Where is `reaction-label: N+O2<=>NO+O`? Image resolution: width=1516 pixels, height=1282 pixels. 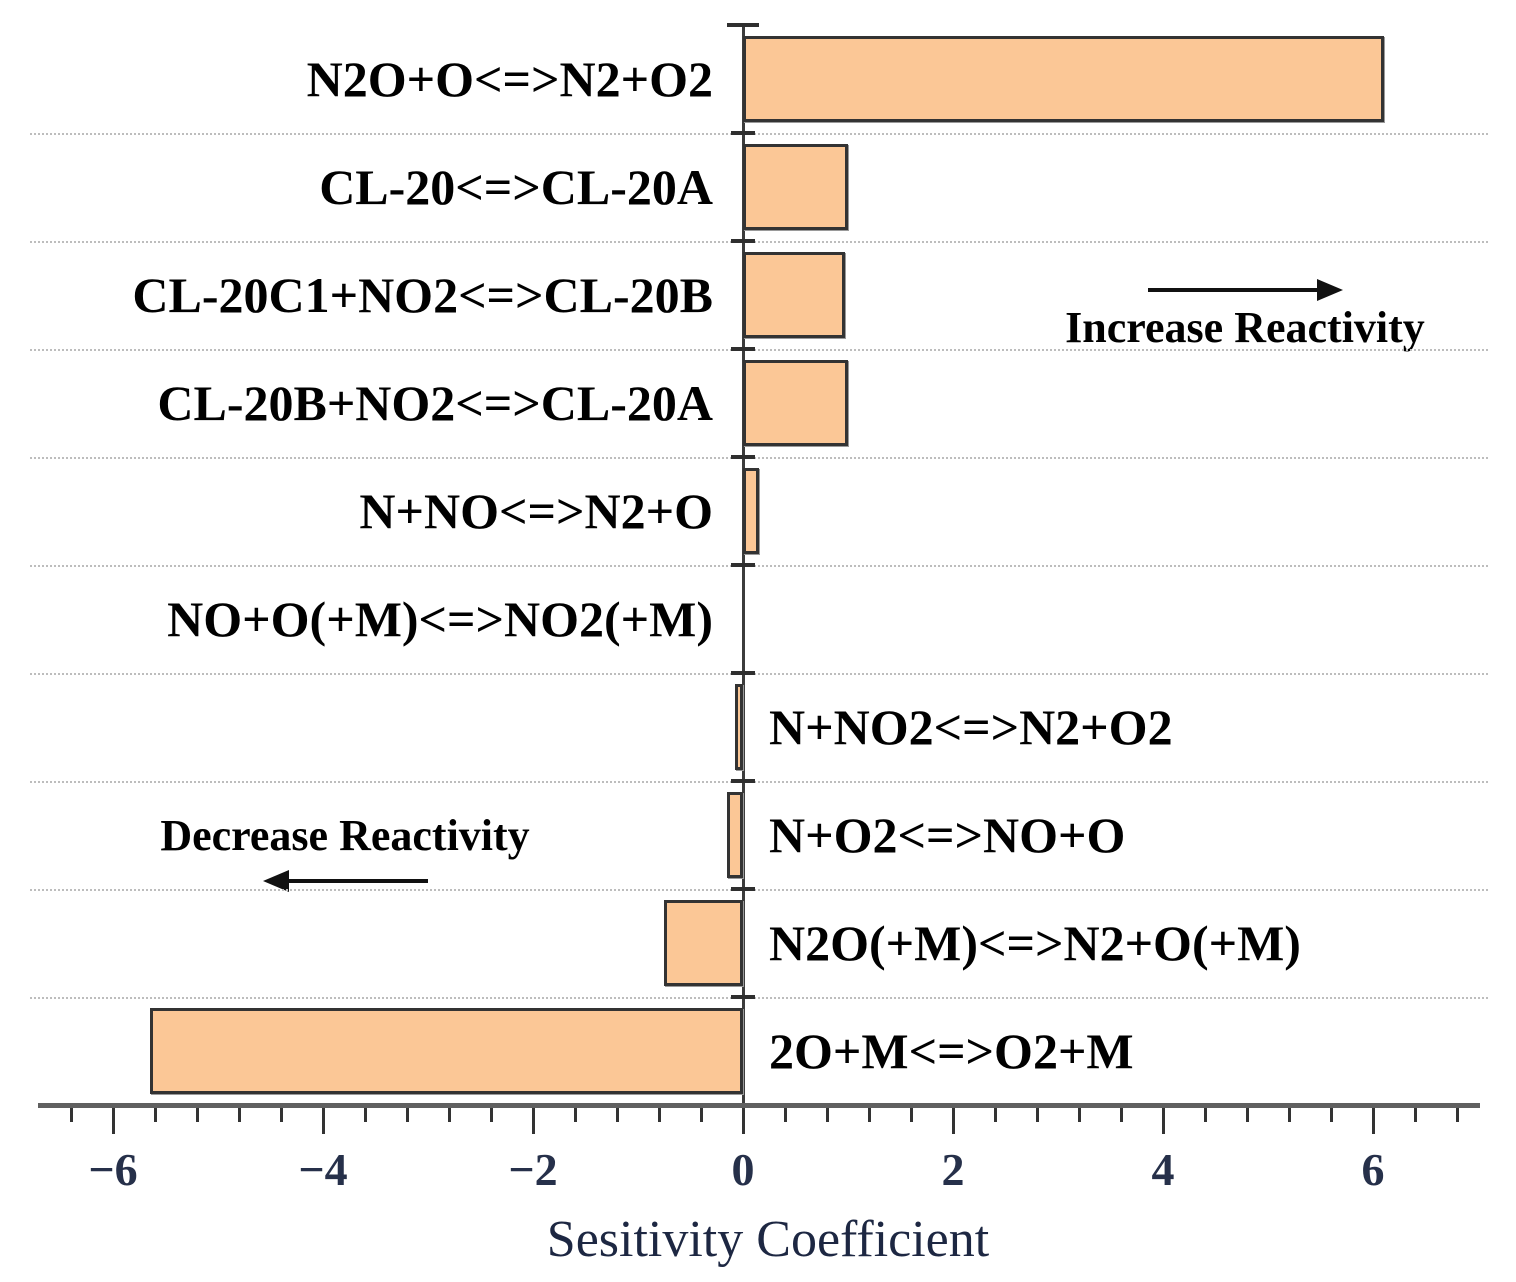
reaction-label: N+O2<=>NO+O is located at coordinates (947, 835).